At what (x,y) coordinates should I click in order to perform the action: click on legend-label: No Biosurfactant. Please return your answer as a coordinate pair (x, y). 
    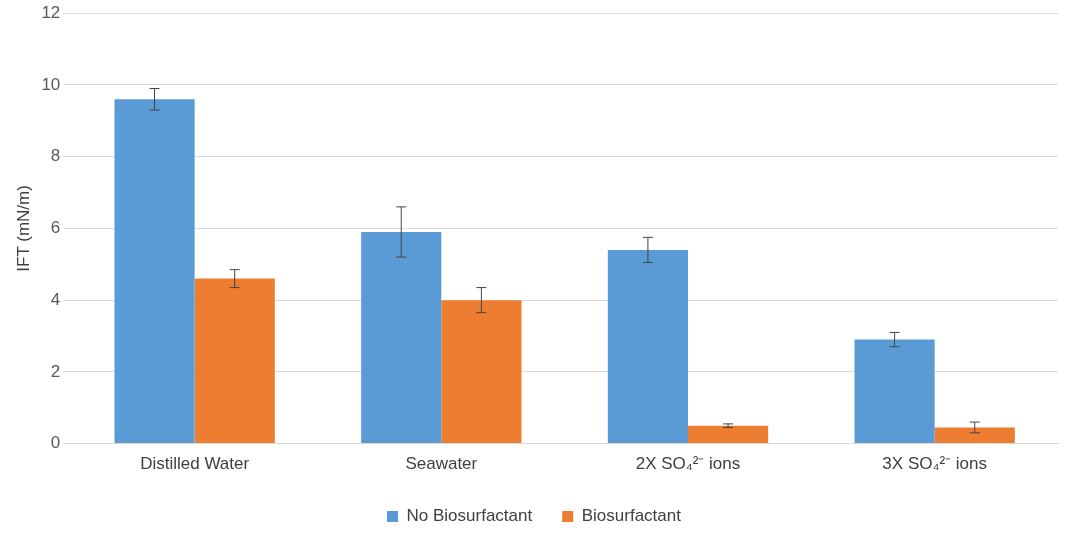
    Looking at the image, I should click on (469, 516).